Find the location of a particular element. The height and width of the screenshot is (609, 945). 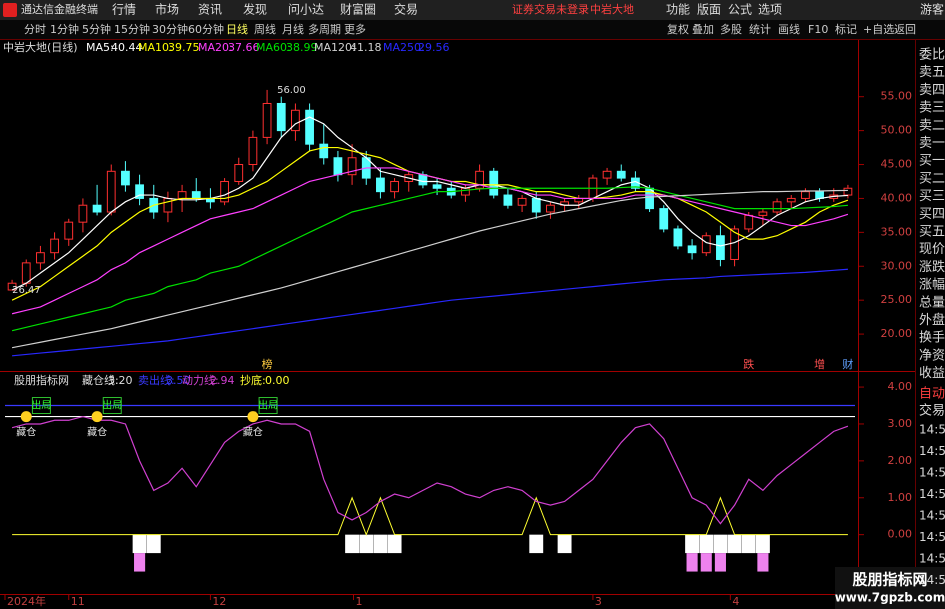

quote-label: 涨幅 is located at coordinates (932, 285).